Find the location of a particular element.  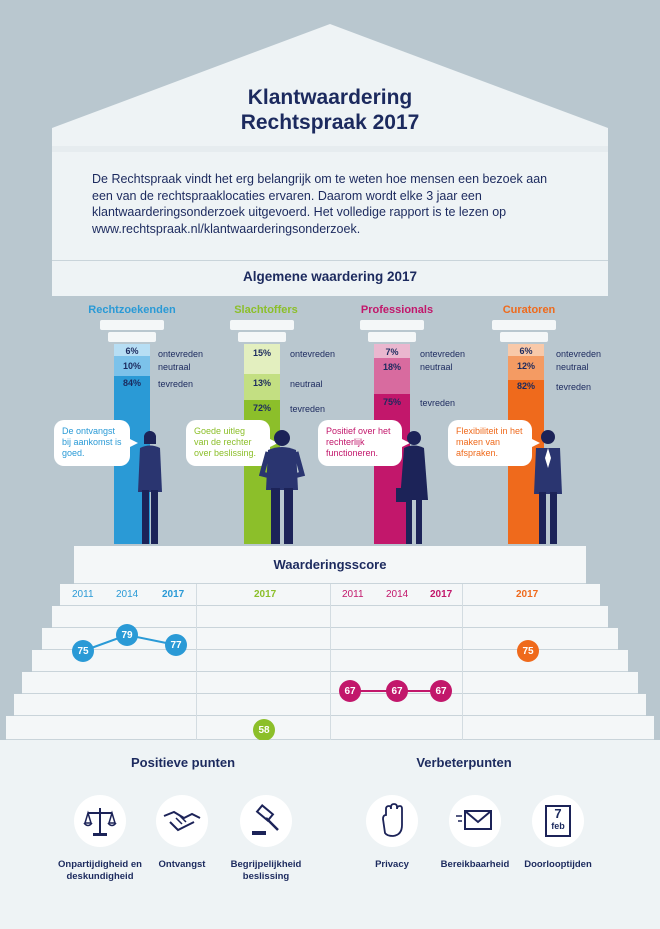

calendar-month: feb is located at coordinates (558, 826).